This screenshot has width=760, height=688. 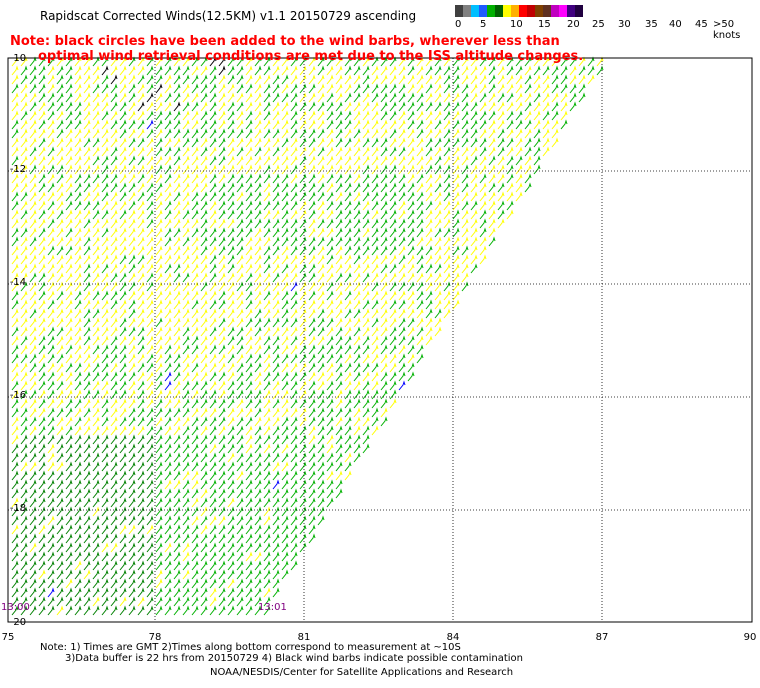 I want to click on legend-swatch, so click(x=547, y=11).